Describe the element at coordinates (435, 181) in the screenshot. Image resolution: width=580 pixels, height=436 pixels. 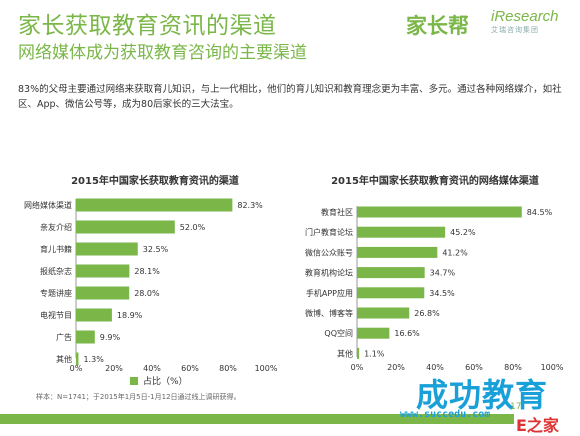
I see `chart-title-right: 2015年中国家长获取教育资讯的网络媒体渠道` at that location.